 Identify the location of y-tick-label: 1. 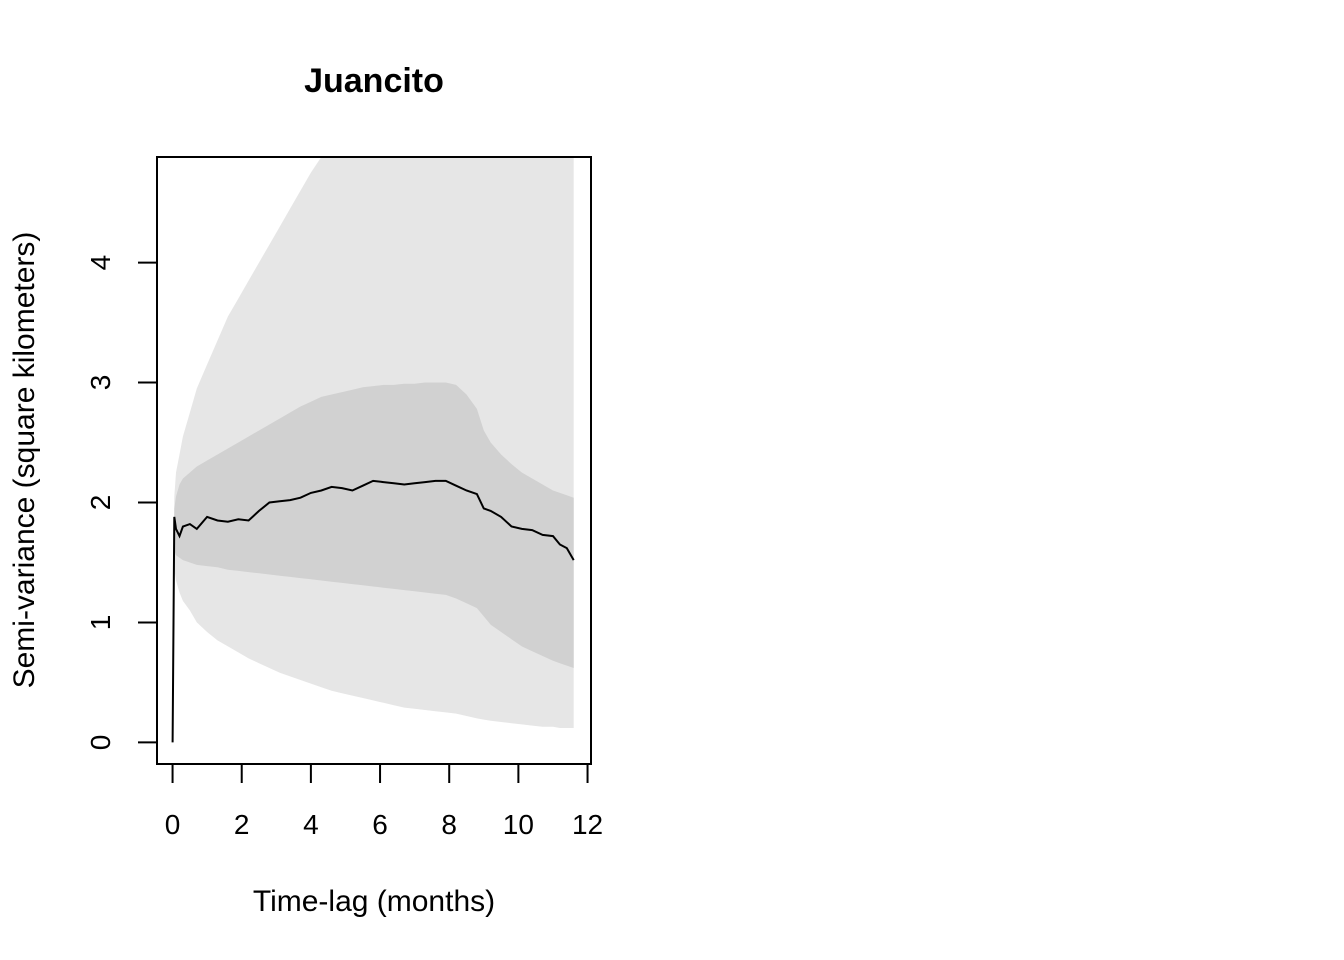
(100, 623).